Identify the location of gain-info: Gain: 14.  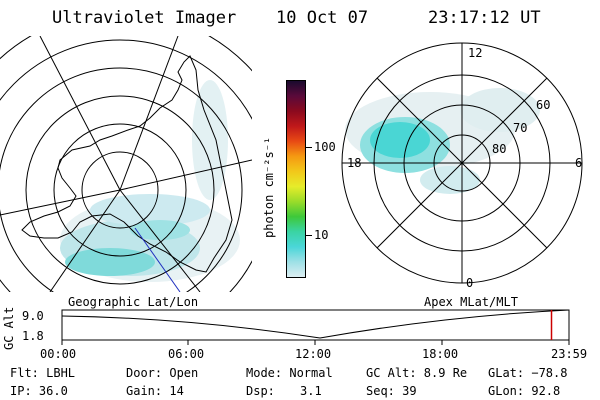
(155, 391).